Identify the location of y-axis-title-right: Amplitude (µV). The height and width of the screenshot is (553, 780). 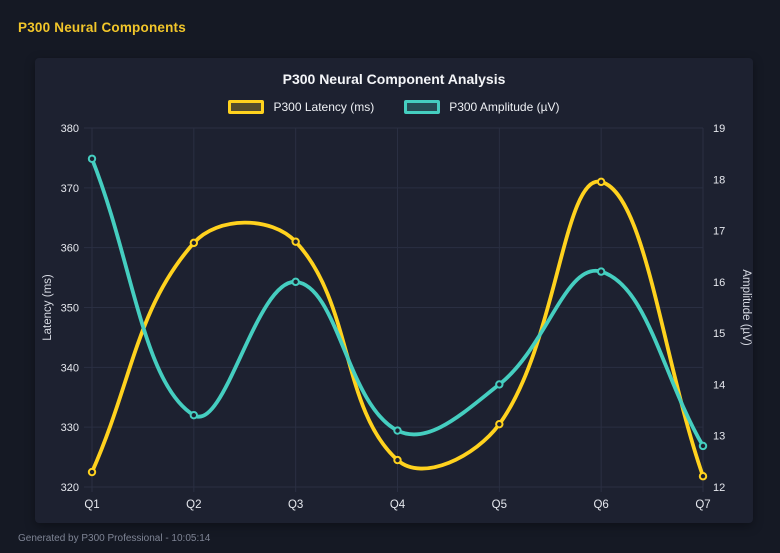
(746, 307).